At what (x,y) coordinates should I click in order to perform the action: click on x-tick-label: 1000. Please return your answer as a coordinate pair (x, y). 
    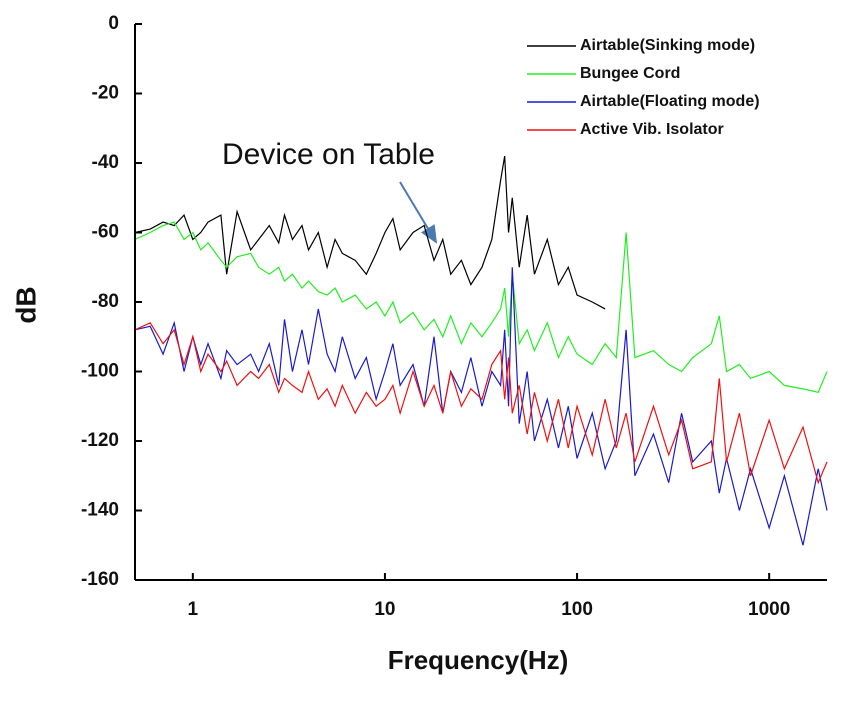
    Looking at the image, I should click on (769, 609).